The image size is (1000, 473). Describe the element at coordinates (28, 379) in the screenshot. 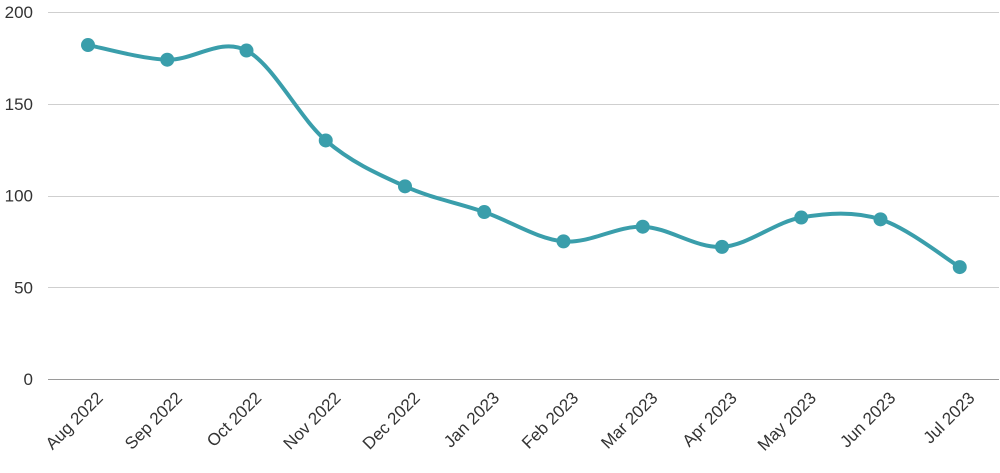

I see `y-tick-label: 0` at that location.